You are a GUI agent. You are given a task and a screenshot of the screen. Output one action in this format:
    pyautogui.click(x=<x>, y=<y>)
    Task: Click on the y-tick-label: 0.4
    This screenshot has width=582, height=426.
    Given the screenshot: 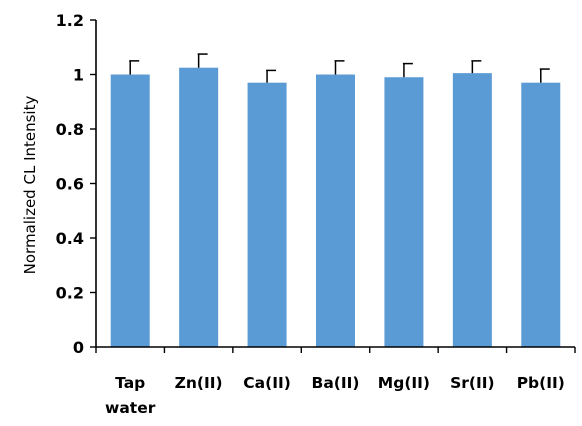 What is the action you would take?
    pyautogui.click(x=70, y=238)
    